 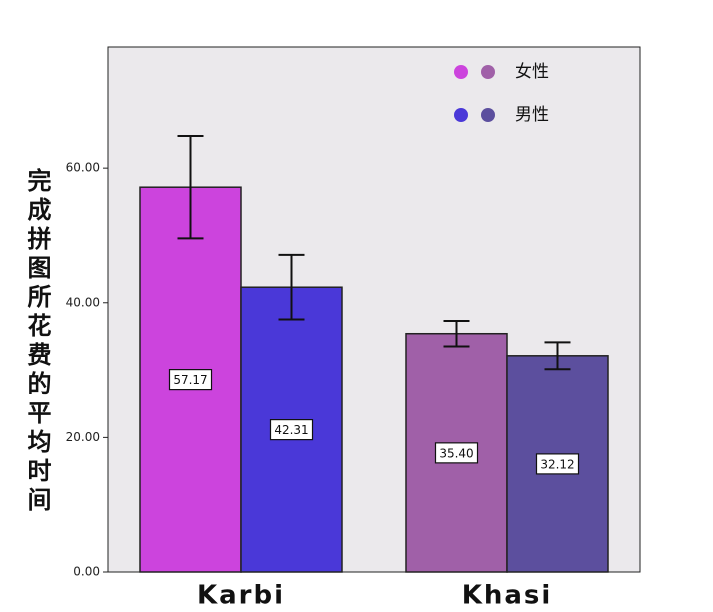 What do you see at coordinates (532, 115) in the screenshot?
I see `legend-label: 男性` at bounding box center [532, 115].